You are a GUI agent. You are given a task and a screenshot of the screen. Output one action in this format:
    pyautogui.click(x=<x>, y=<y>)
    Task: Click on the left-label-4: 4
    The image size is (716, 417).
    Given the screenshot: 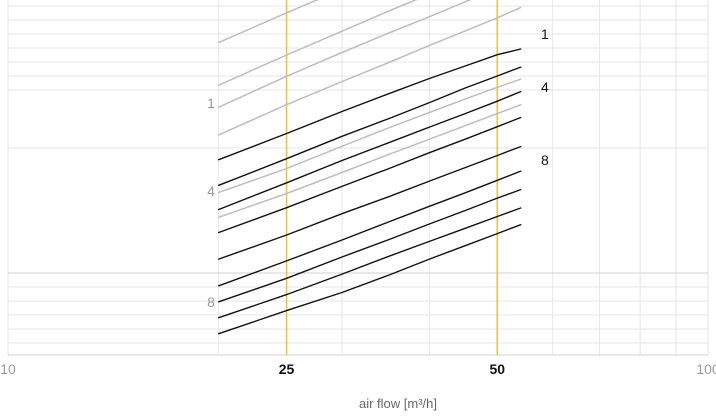 What is the action you would take?
    pyautogui.click(x=211, y=191)
    